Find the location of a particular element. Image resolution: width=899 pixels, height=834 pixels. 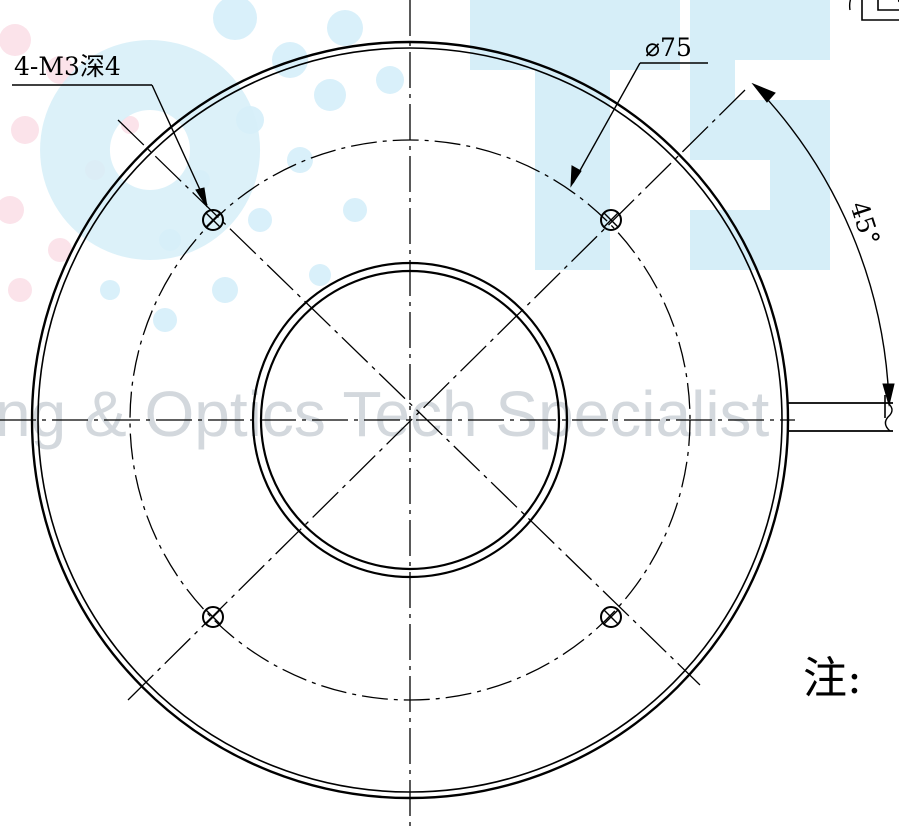

hole-callout-text: 4-M3深4 is located at coordinates (67, 66).